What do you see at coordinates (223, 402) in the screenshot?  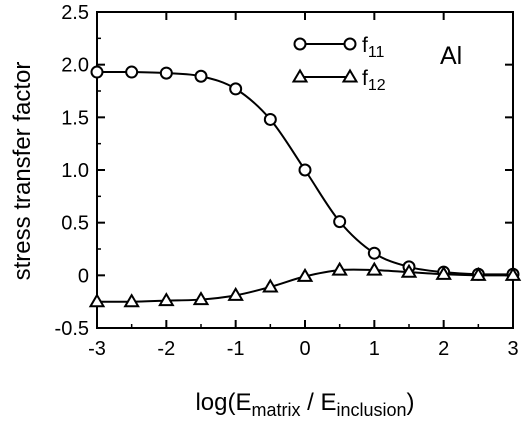 I see `x-axis-title-prefix: log(E` at bounding box center [223, 402].